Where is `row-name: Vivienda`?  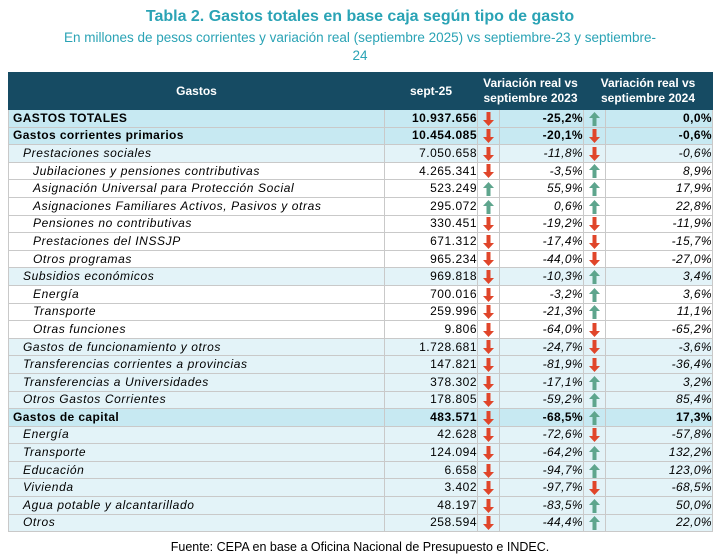
row-name: Vivienda is located at coordinates (196, 488).